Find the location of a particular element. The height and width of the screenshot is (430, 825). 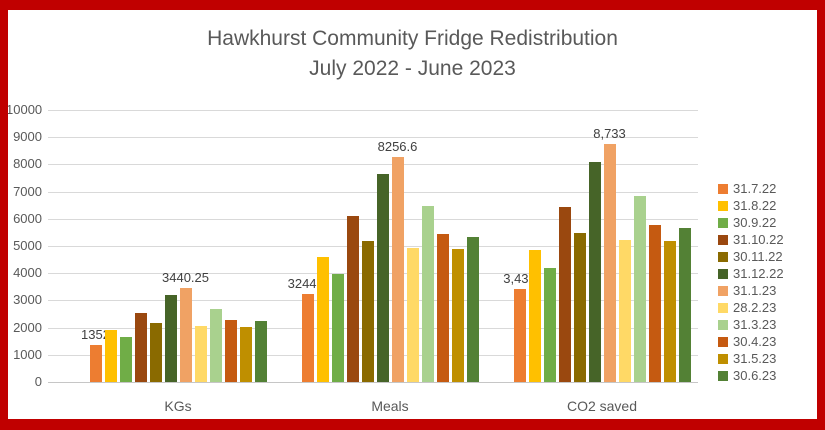

bar-co2-saved-30.4.23 is located at coordinates (654, 303).